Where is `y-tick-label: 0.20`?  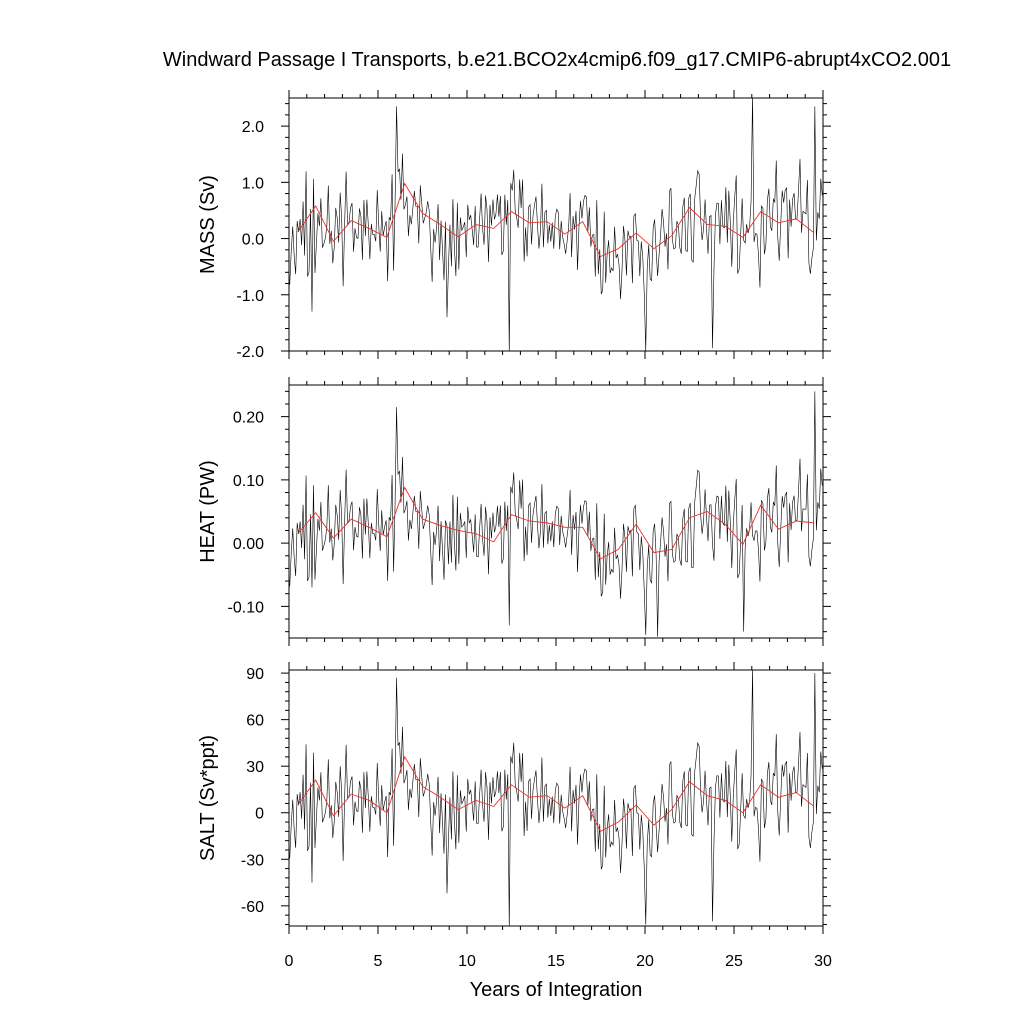
y-tick-label: 0.20 is located at coordinates (248, 418).